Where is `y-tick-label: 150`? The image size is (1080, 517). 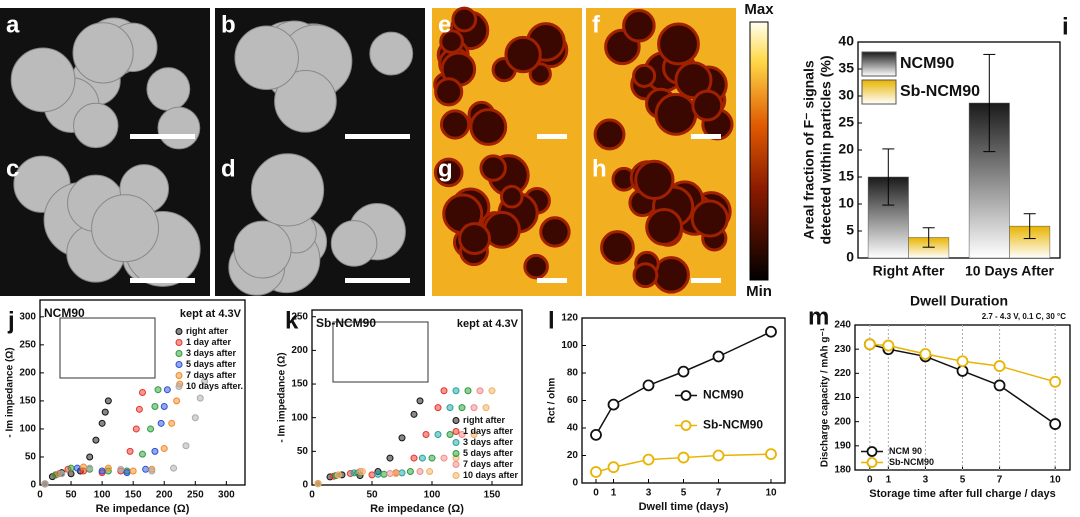 y-tick-label: 150 is located at coordinates (27, 401).